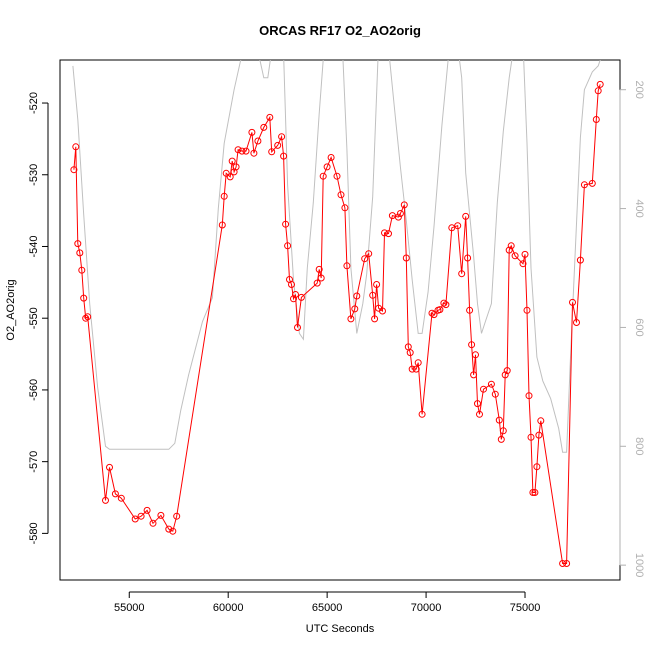 Image resolution: width=650 pixels, height=650 pixels. I want to click on y2-tick-label-3: 800, so click(639, 446).